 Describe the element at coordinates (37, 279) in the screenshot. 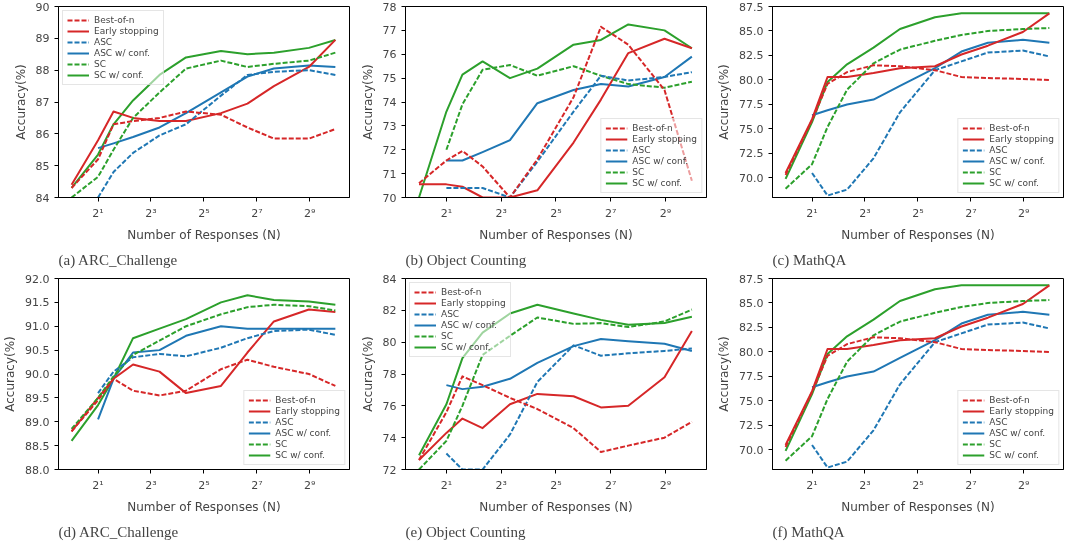

I see `y-tick-label: 92.0` at that location.